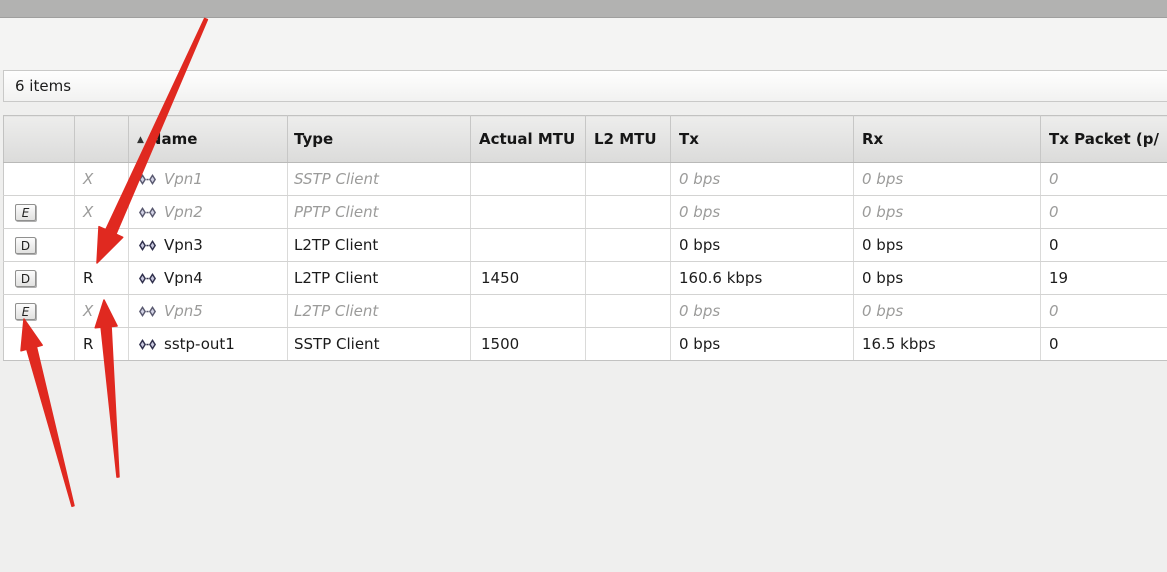 This screenshot has height=572, width=1167. I want to click on column-header-tx_packet: Tx Packet (p/, so click(1103, 139).